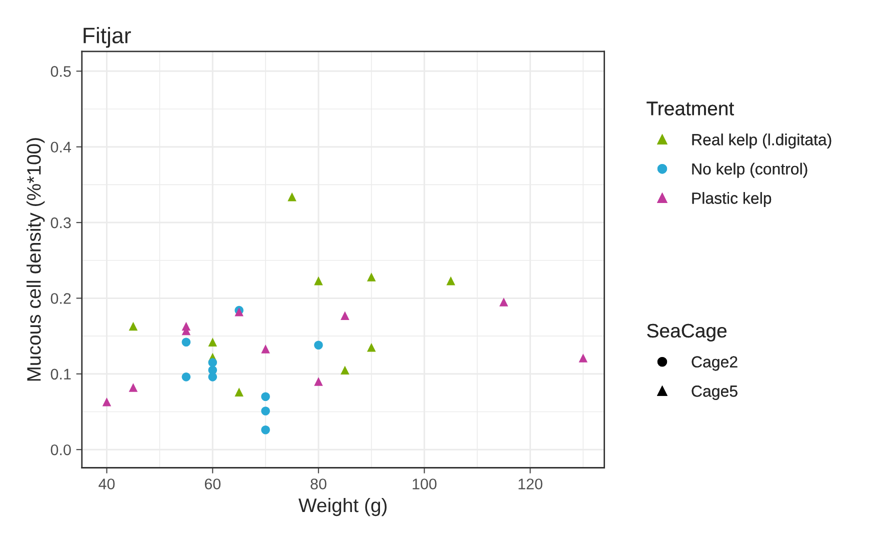  What do you see at coordinates (60, 450) in the screenshot?
I see `y-tick-label: 0.0` at bounding box center [60, 450].